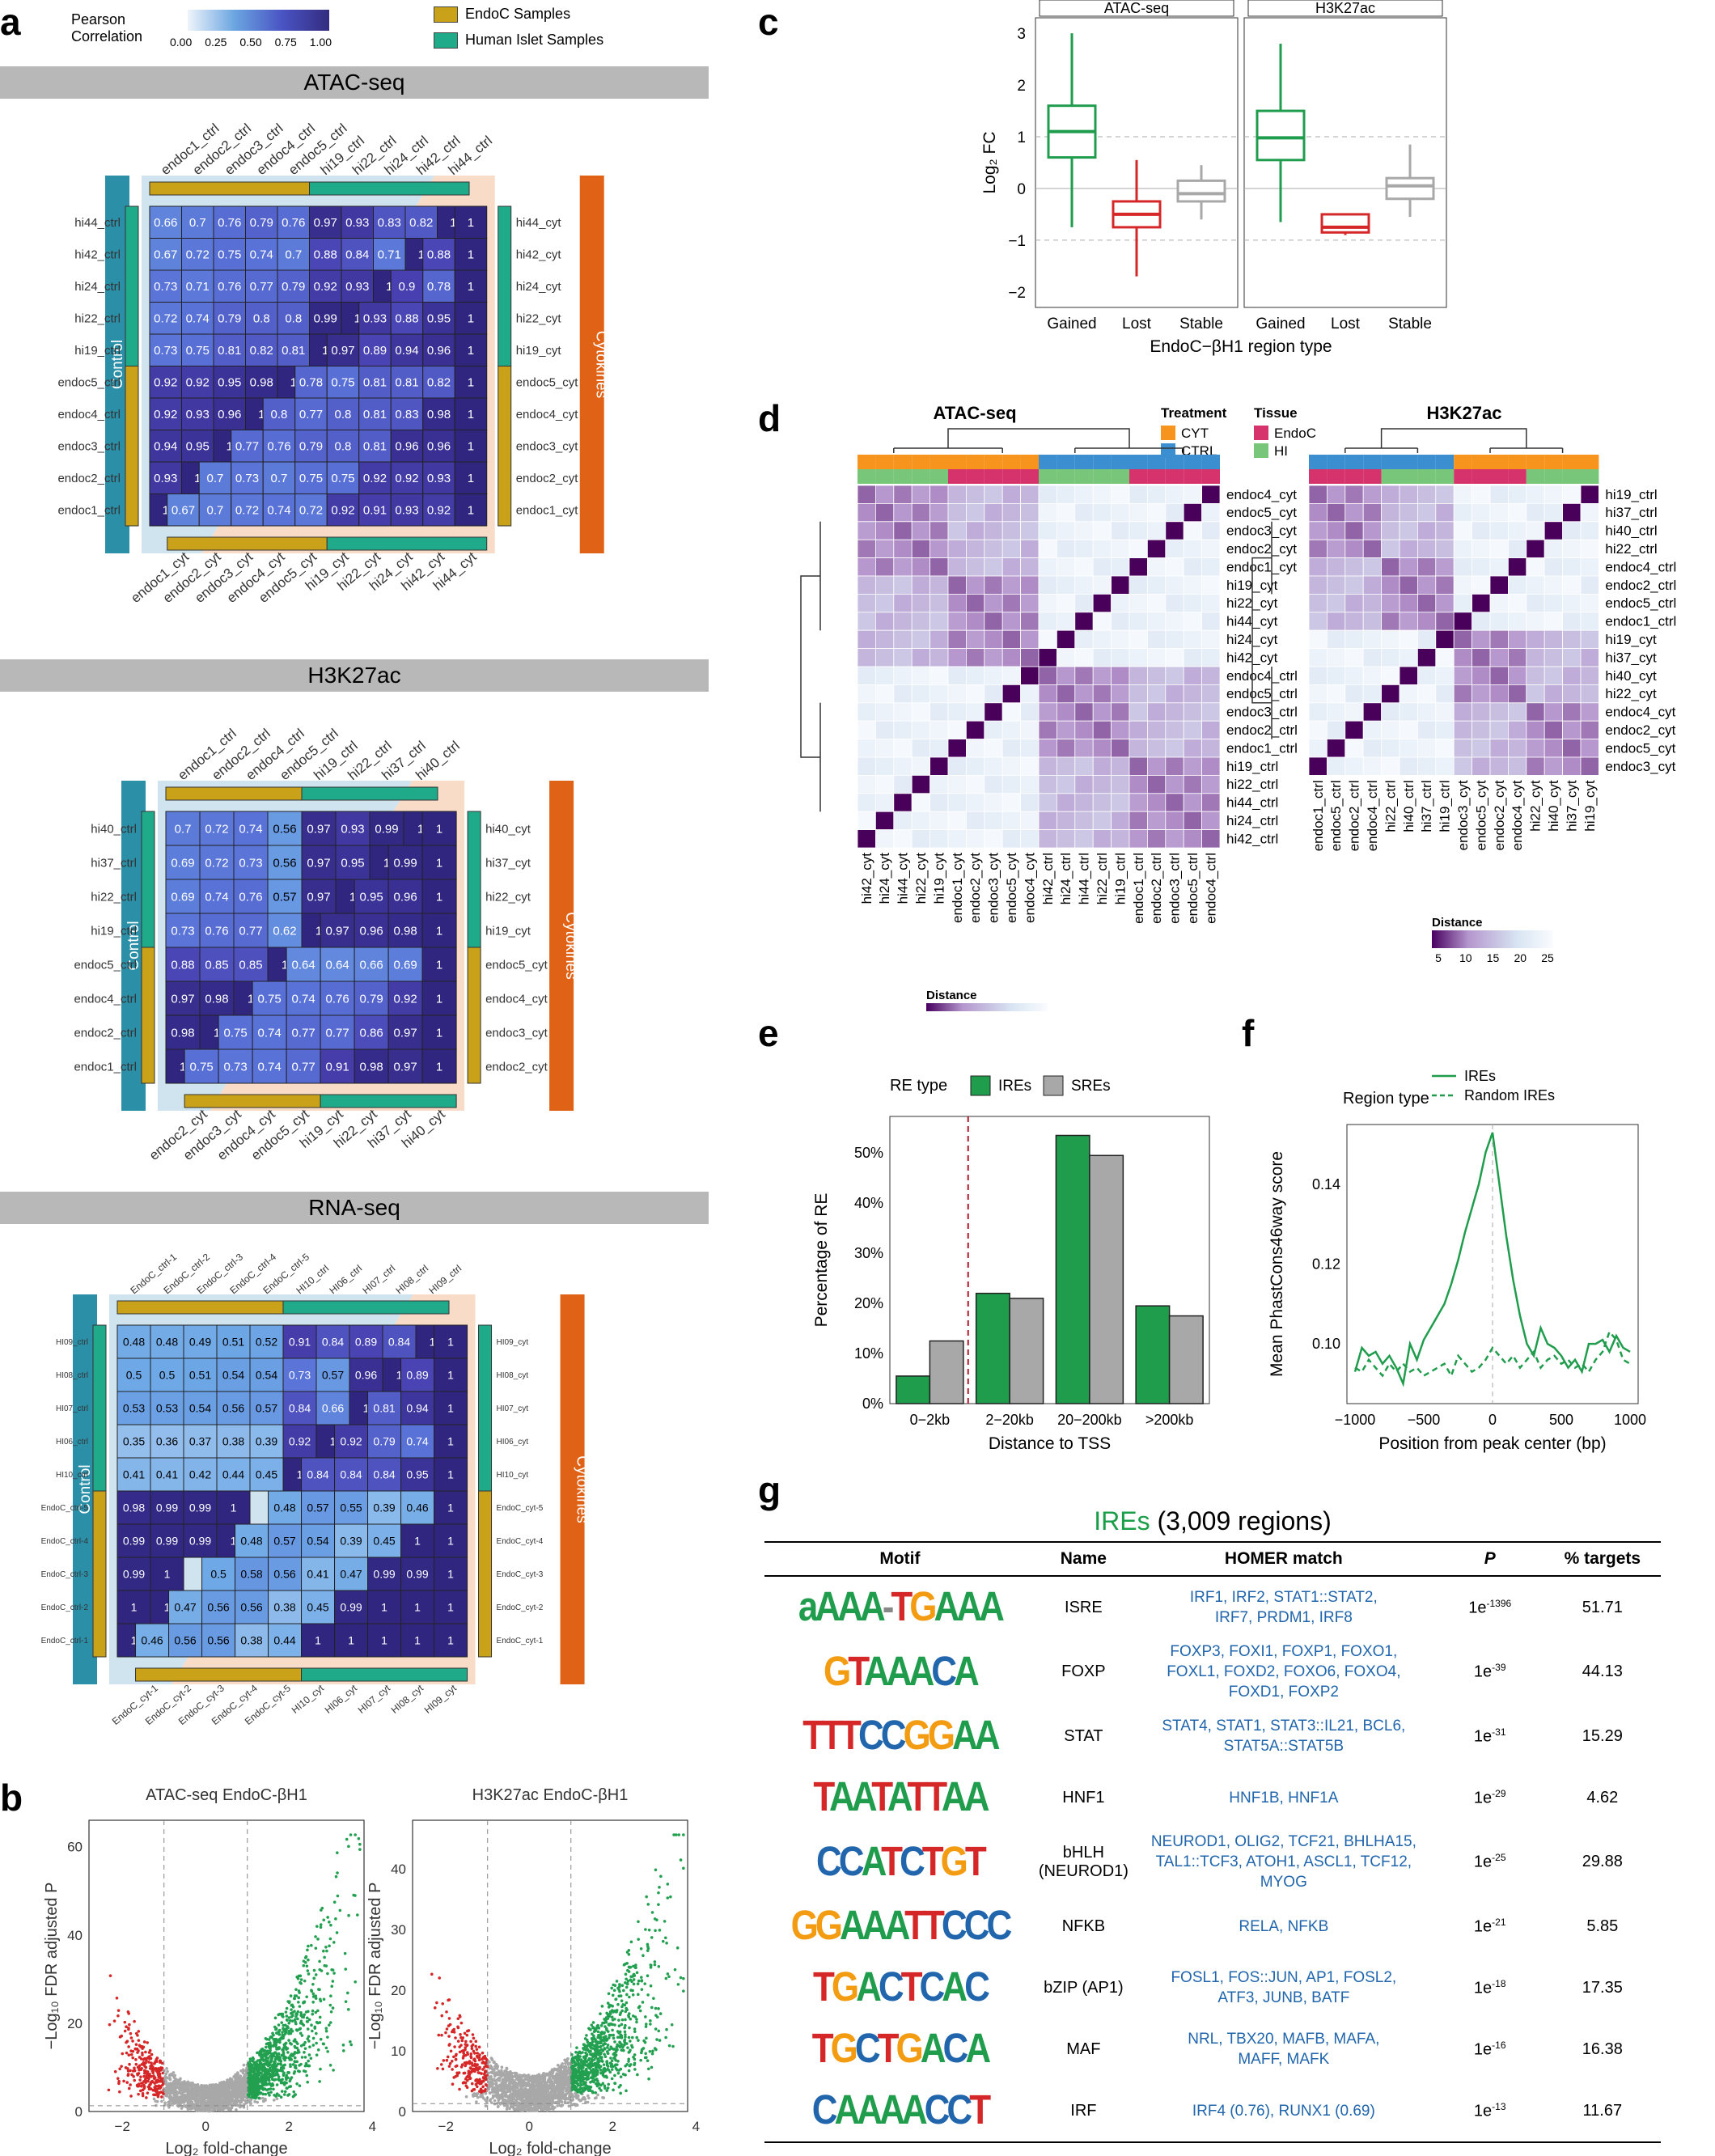  I want to click on corr-value: 0.74, so click(278, 511).